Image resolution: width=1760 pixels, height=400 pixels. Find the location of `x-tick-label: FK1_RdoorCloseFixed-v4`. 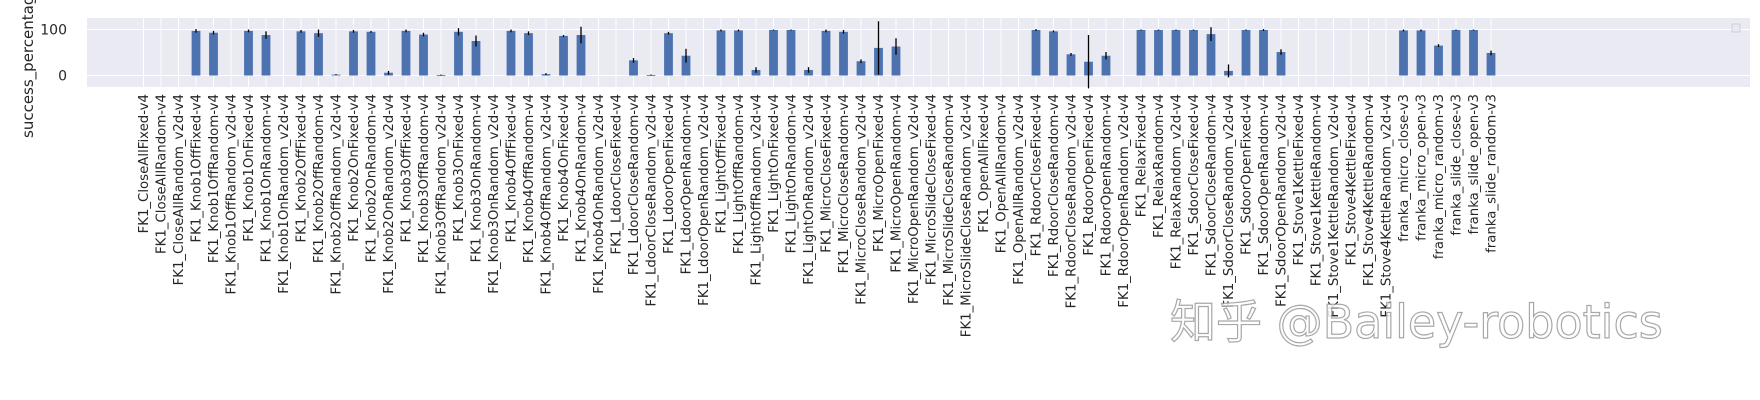

x-tick-label: FK1_RdoorCloseFixed-v4 is located at coordinates (1037, 175).